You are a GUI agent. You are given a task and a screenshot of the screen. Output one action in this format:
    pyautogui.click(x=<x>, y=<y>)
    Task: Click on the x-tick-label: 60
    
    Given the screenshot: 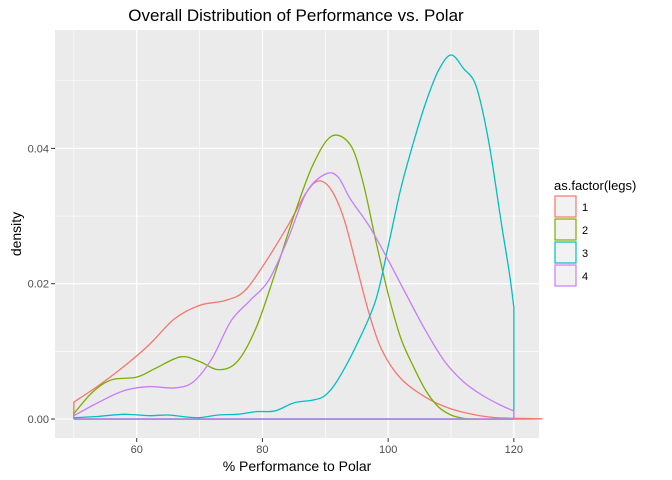 What is the action you would take?
    pyautogui.click(x=137, y=450)
    